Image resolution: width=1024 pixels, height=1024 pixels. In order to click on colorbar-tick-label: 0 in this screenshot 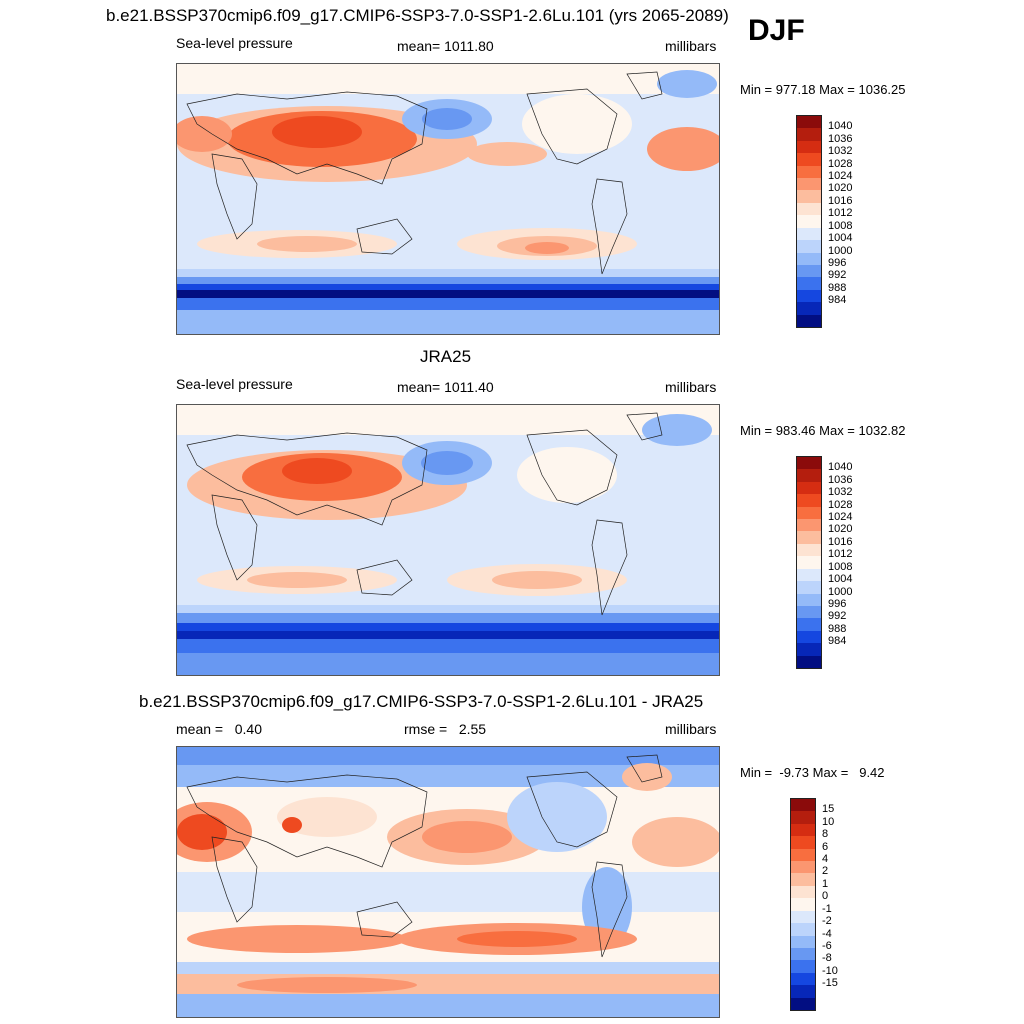, I will do `click(825, 896)`.